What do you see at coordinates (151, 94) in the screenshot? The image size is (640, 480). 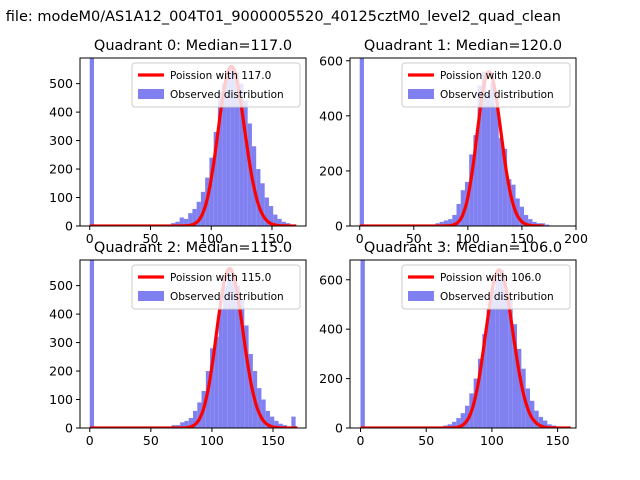 I see `legend-patch-swatch` at bounding box center [151, 94].